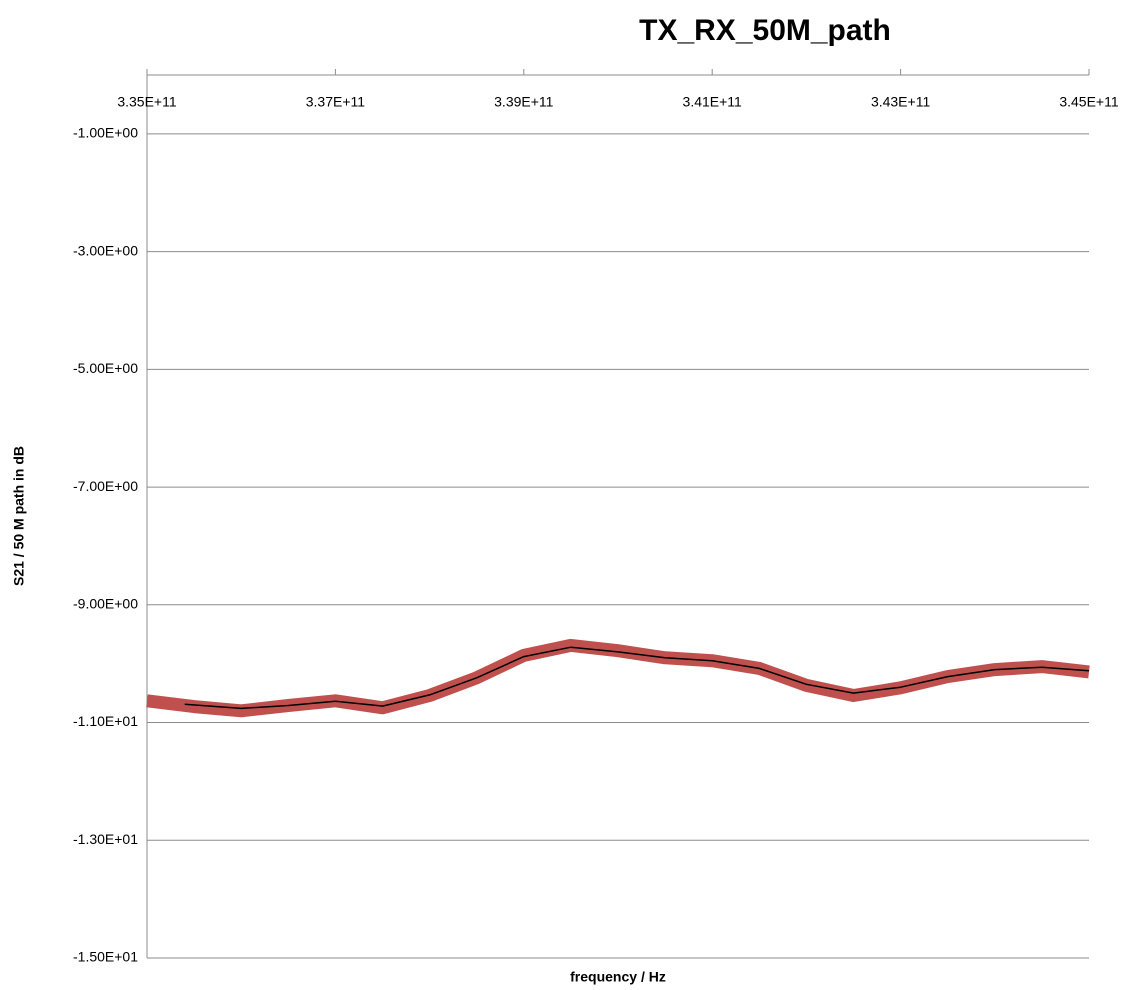 The image size is (1138, 990). I want to click on y-axis-title: S21 / 50 M path in dB, so click(19, 516).